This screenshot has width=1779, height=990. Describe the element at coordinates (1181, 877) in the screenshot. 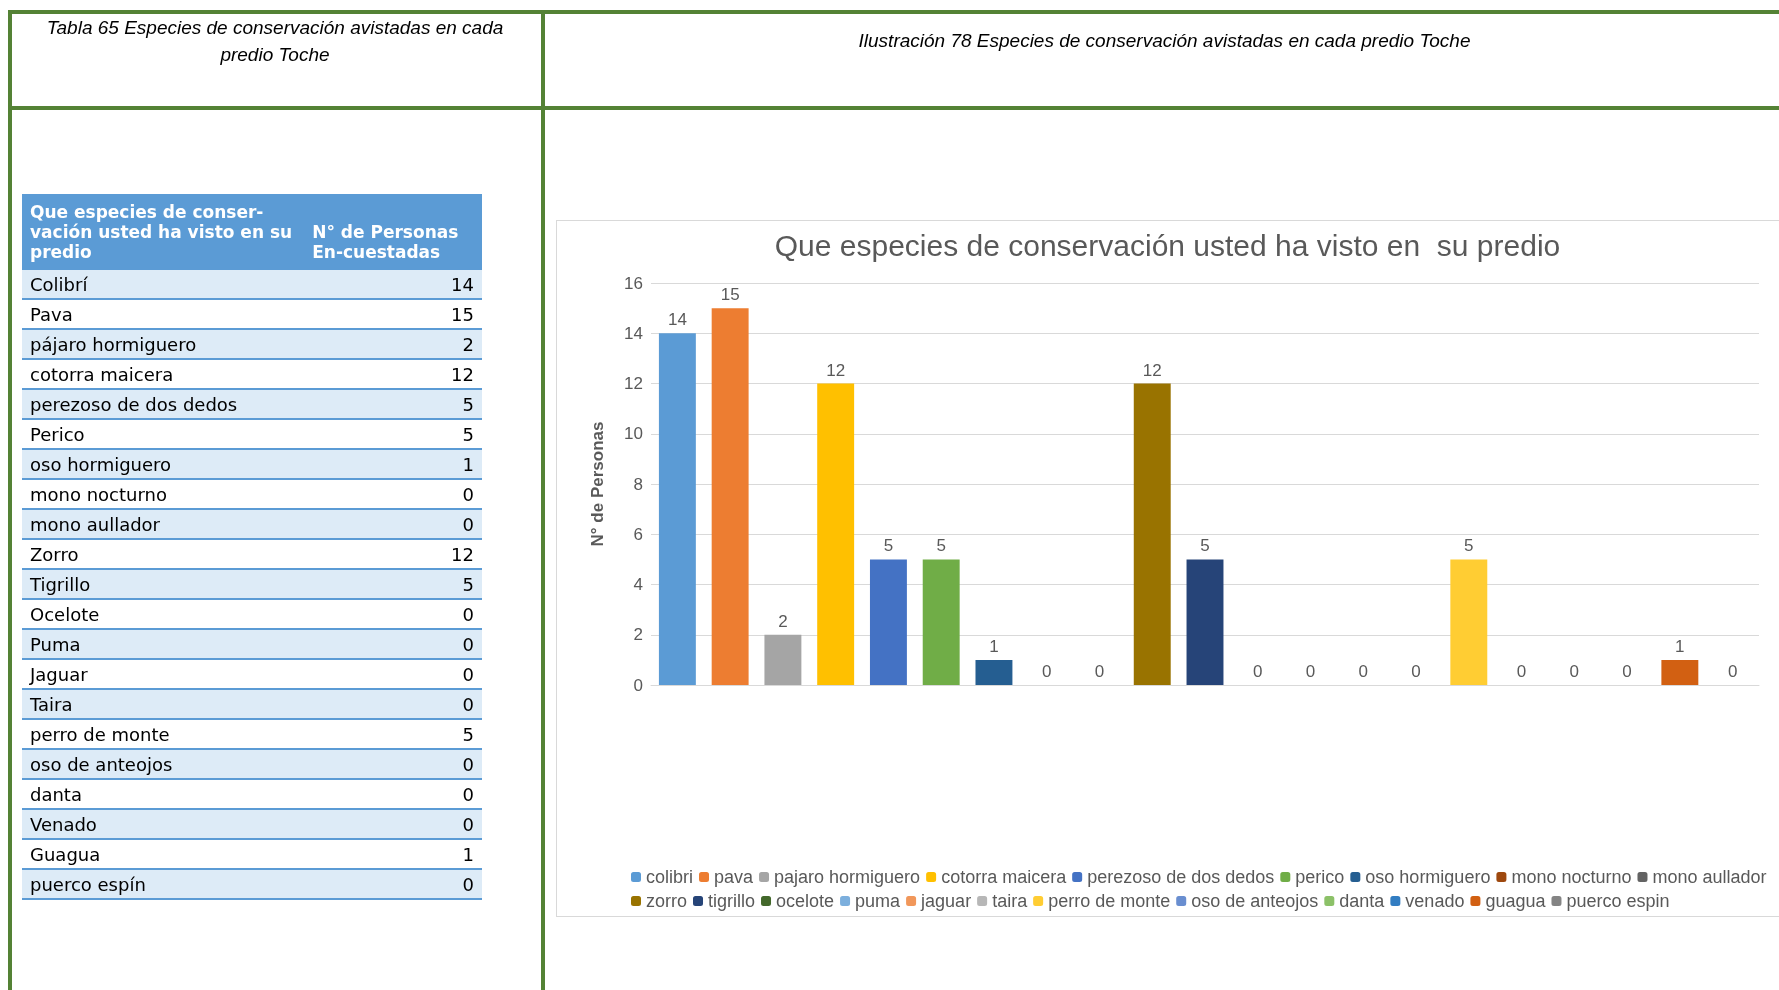

I see `legend-label: perezoso de dos dedos` at that location.